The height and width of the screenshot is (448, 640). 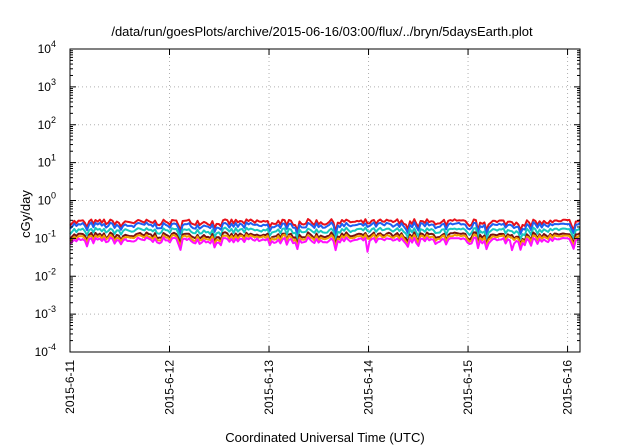 I want to click on y-tick-label: 10⁻³, so click(x=45, y=312).